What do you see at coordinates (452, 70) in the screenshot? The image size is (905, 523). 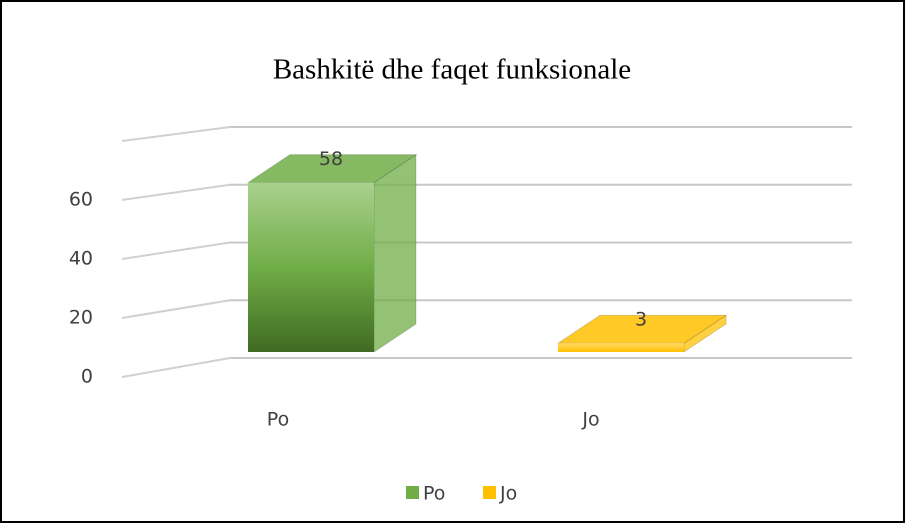 I see `chart-title: Bashkitë dhe faqet funksionale` at bounding box center [452, 70].